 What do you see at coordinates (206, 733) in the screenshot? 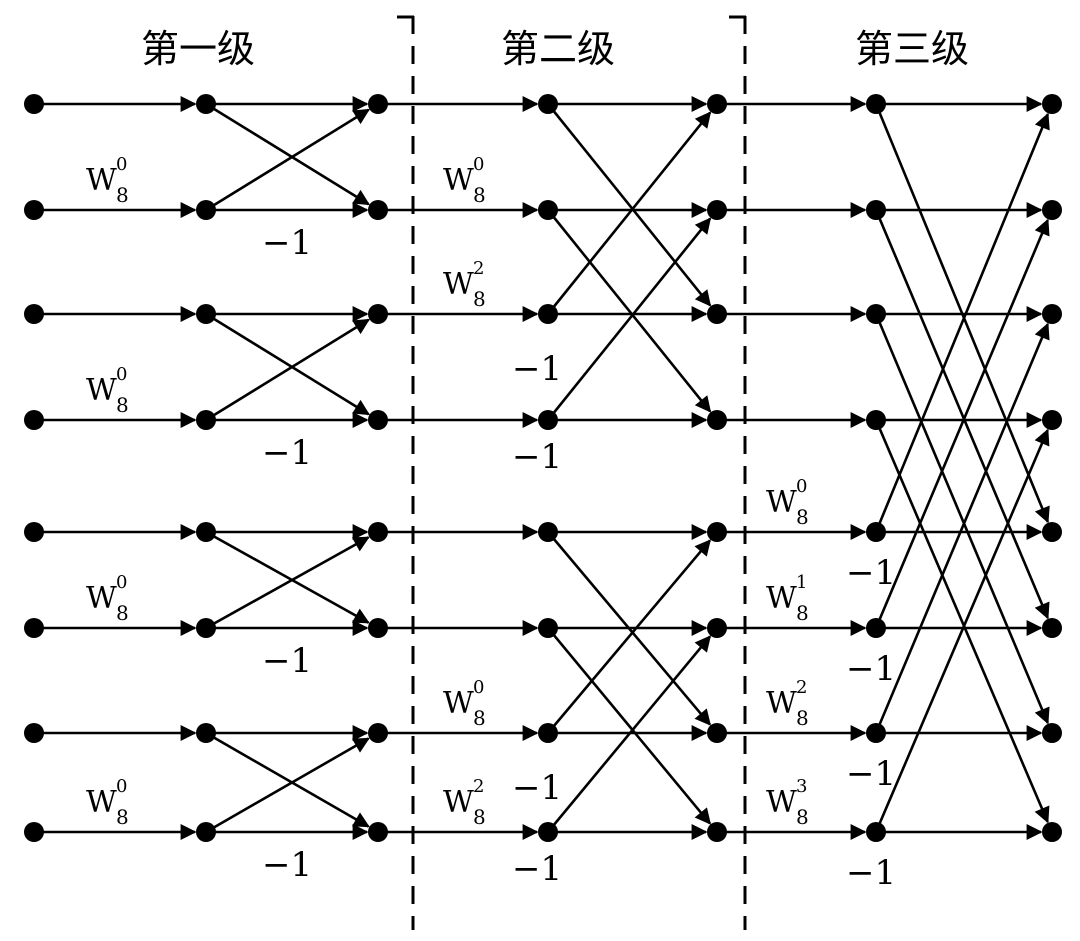
I see `node-c1-r6` at bounding box center [206, 733].